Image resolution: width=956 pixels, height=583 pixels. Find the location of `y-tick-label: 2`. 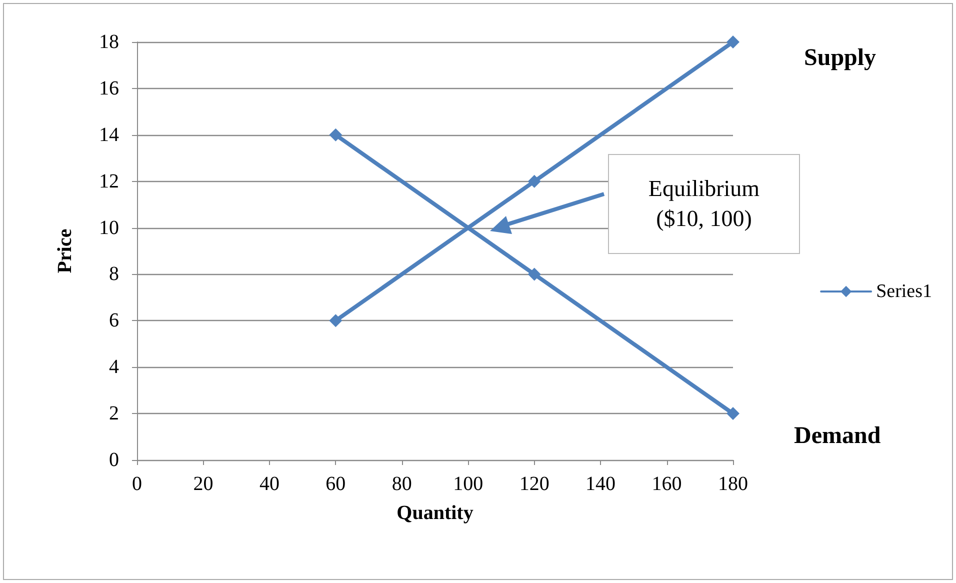

y-tick-label: 2 is located at coordinates (114, 413).